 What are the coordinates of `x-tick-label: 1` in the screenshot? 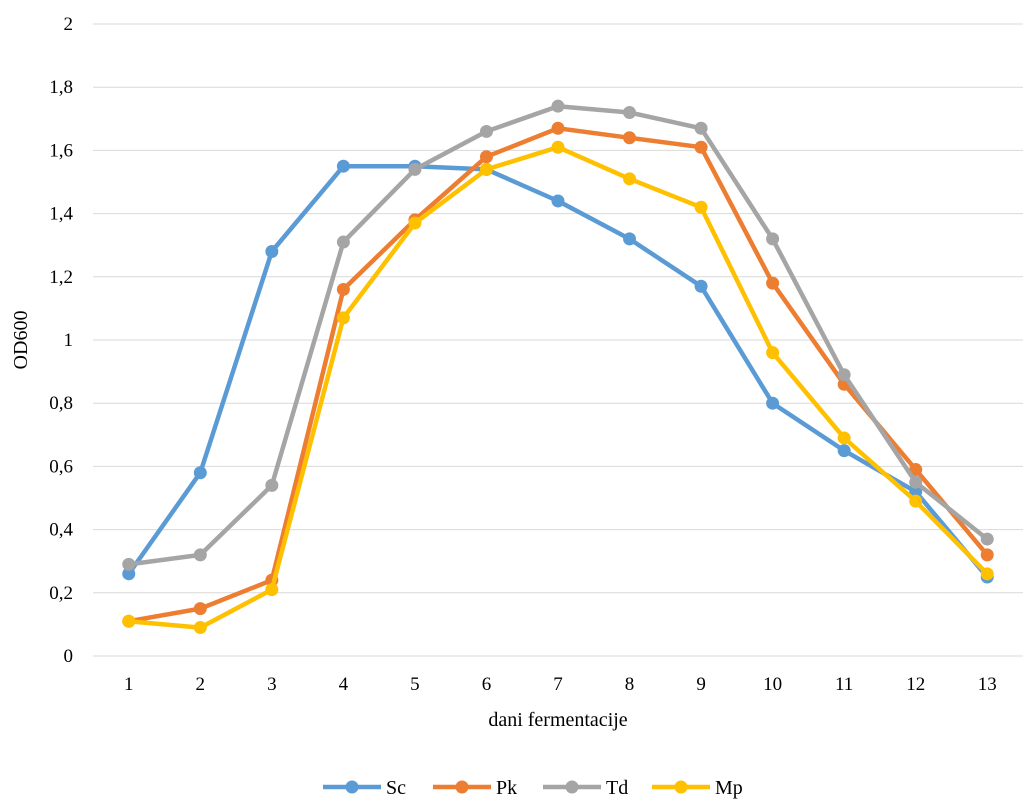 It's located at (129, 684).